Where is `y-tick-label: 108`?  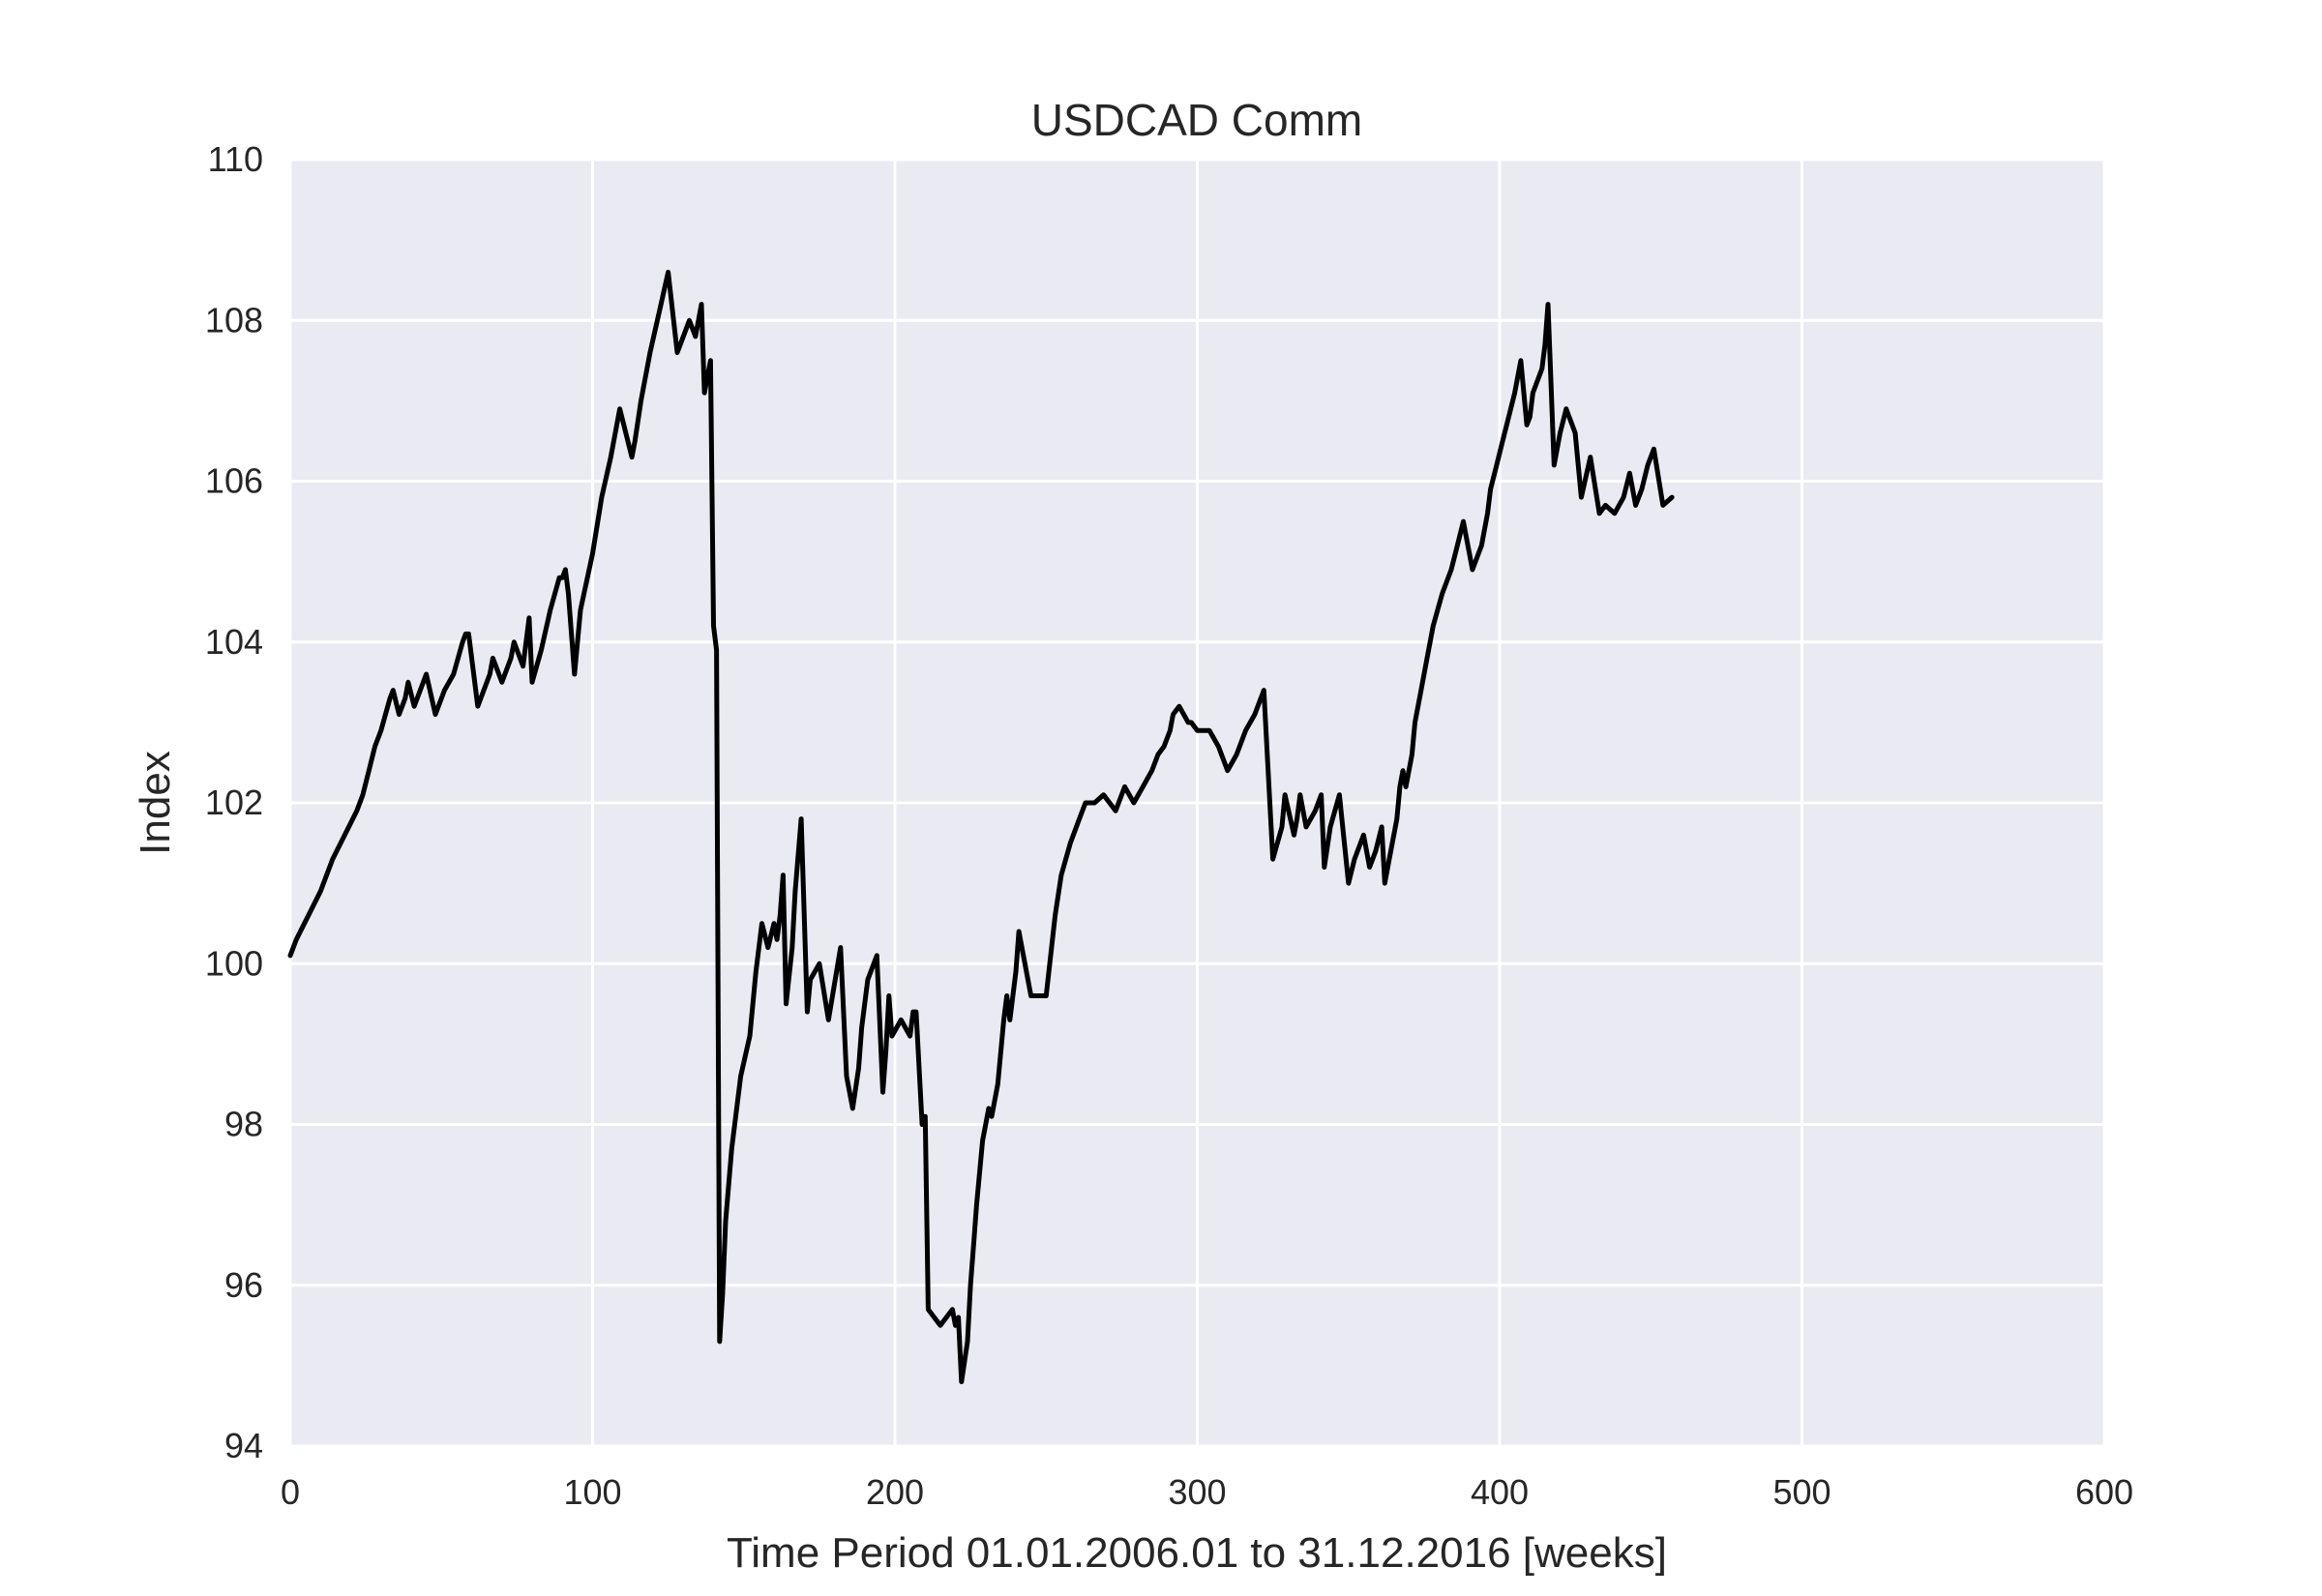
y-tick-label: 108 is located at coordinates (234, 320).